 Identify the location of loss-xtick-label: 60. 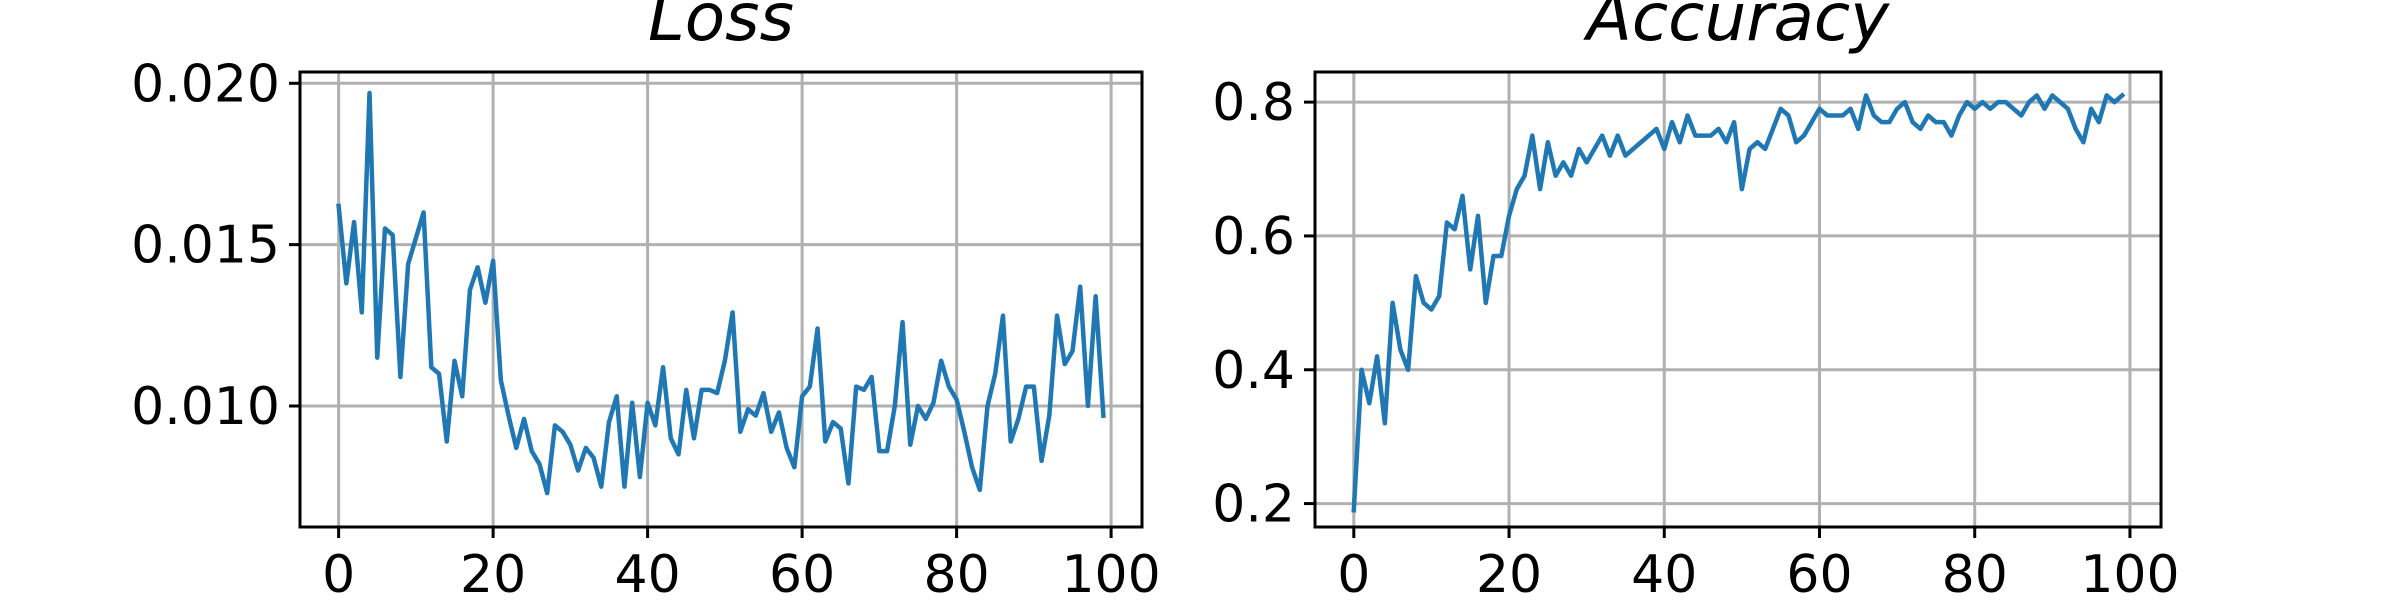
(802, 572).